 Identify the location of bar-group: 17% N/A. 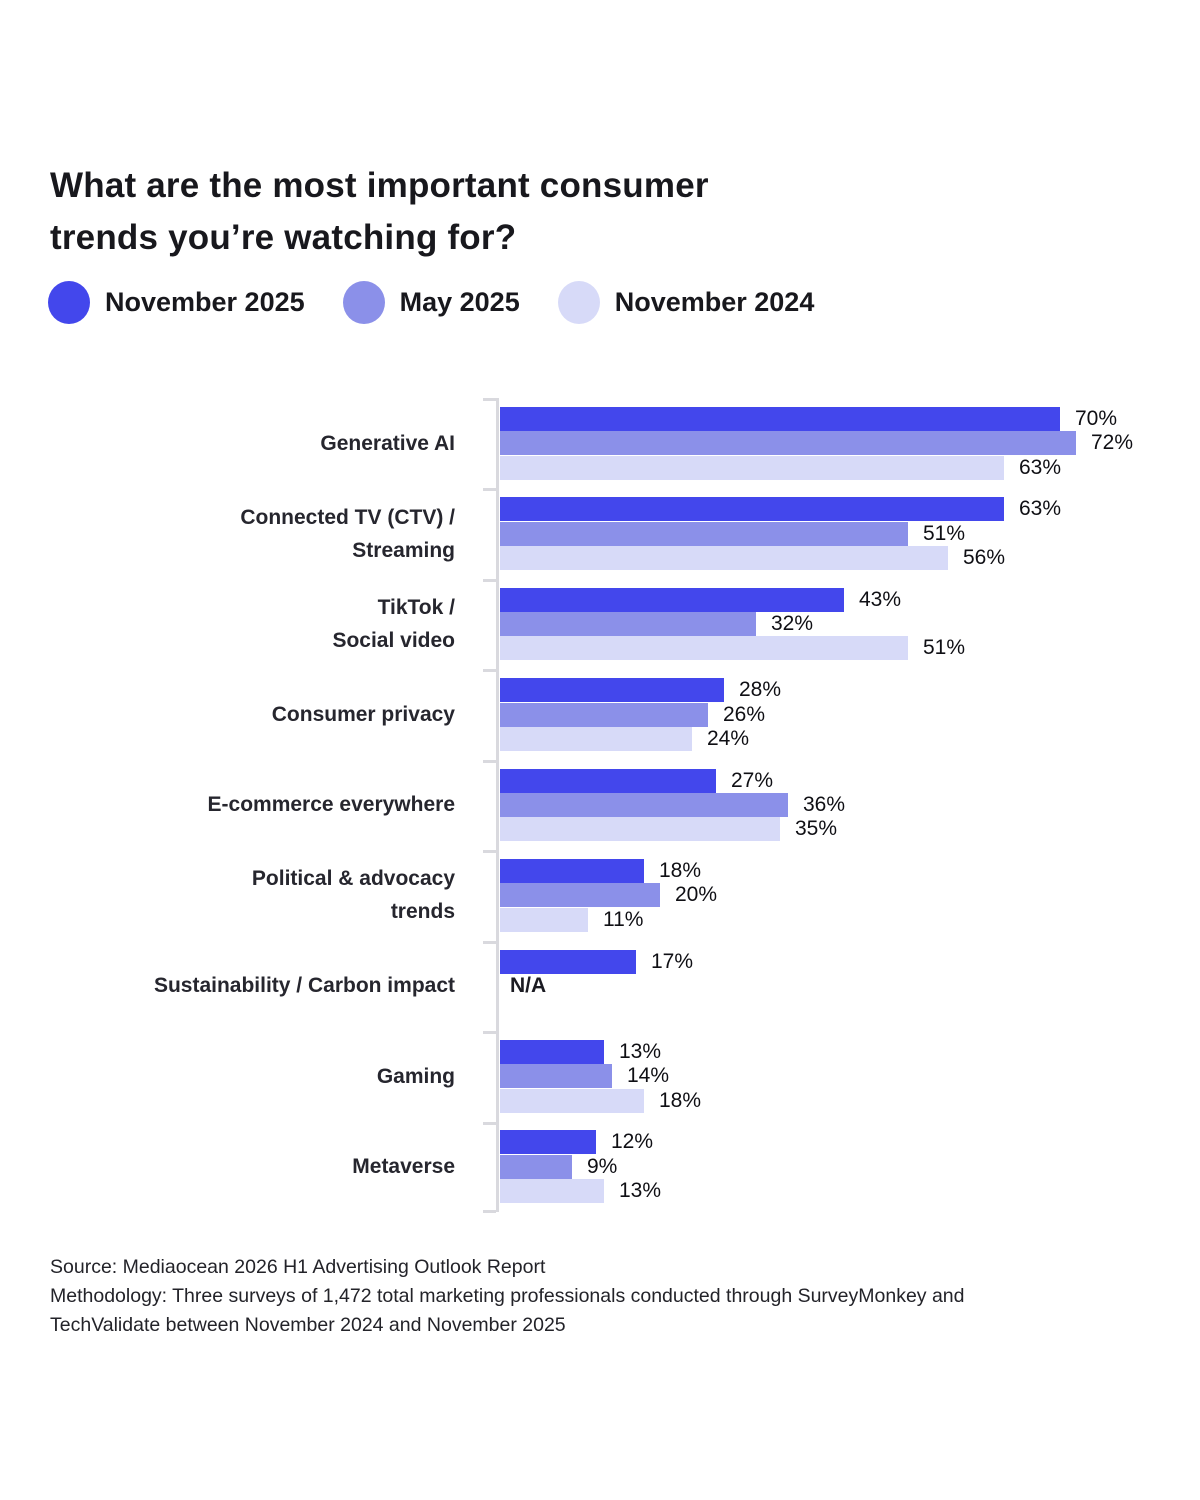
(596, 985).